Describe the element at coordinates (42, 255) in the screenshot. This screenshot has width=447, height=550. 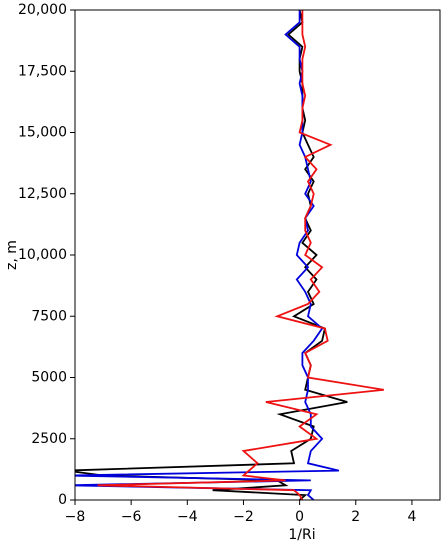
I see `y-tick-label: 10,000` at that location.